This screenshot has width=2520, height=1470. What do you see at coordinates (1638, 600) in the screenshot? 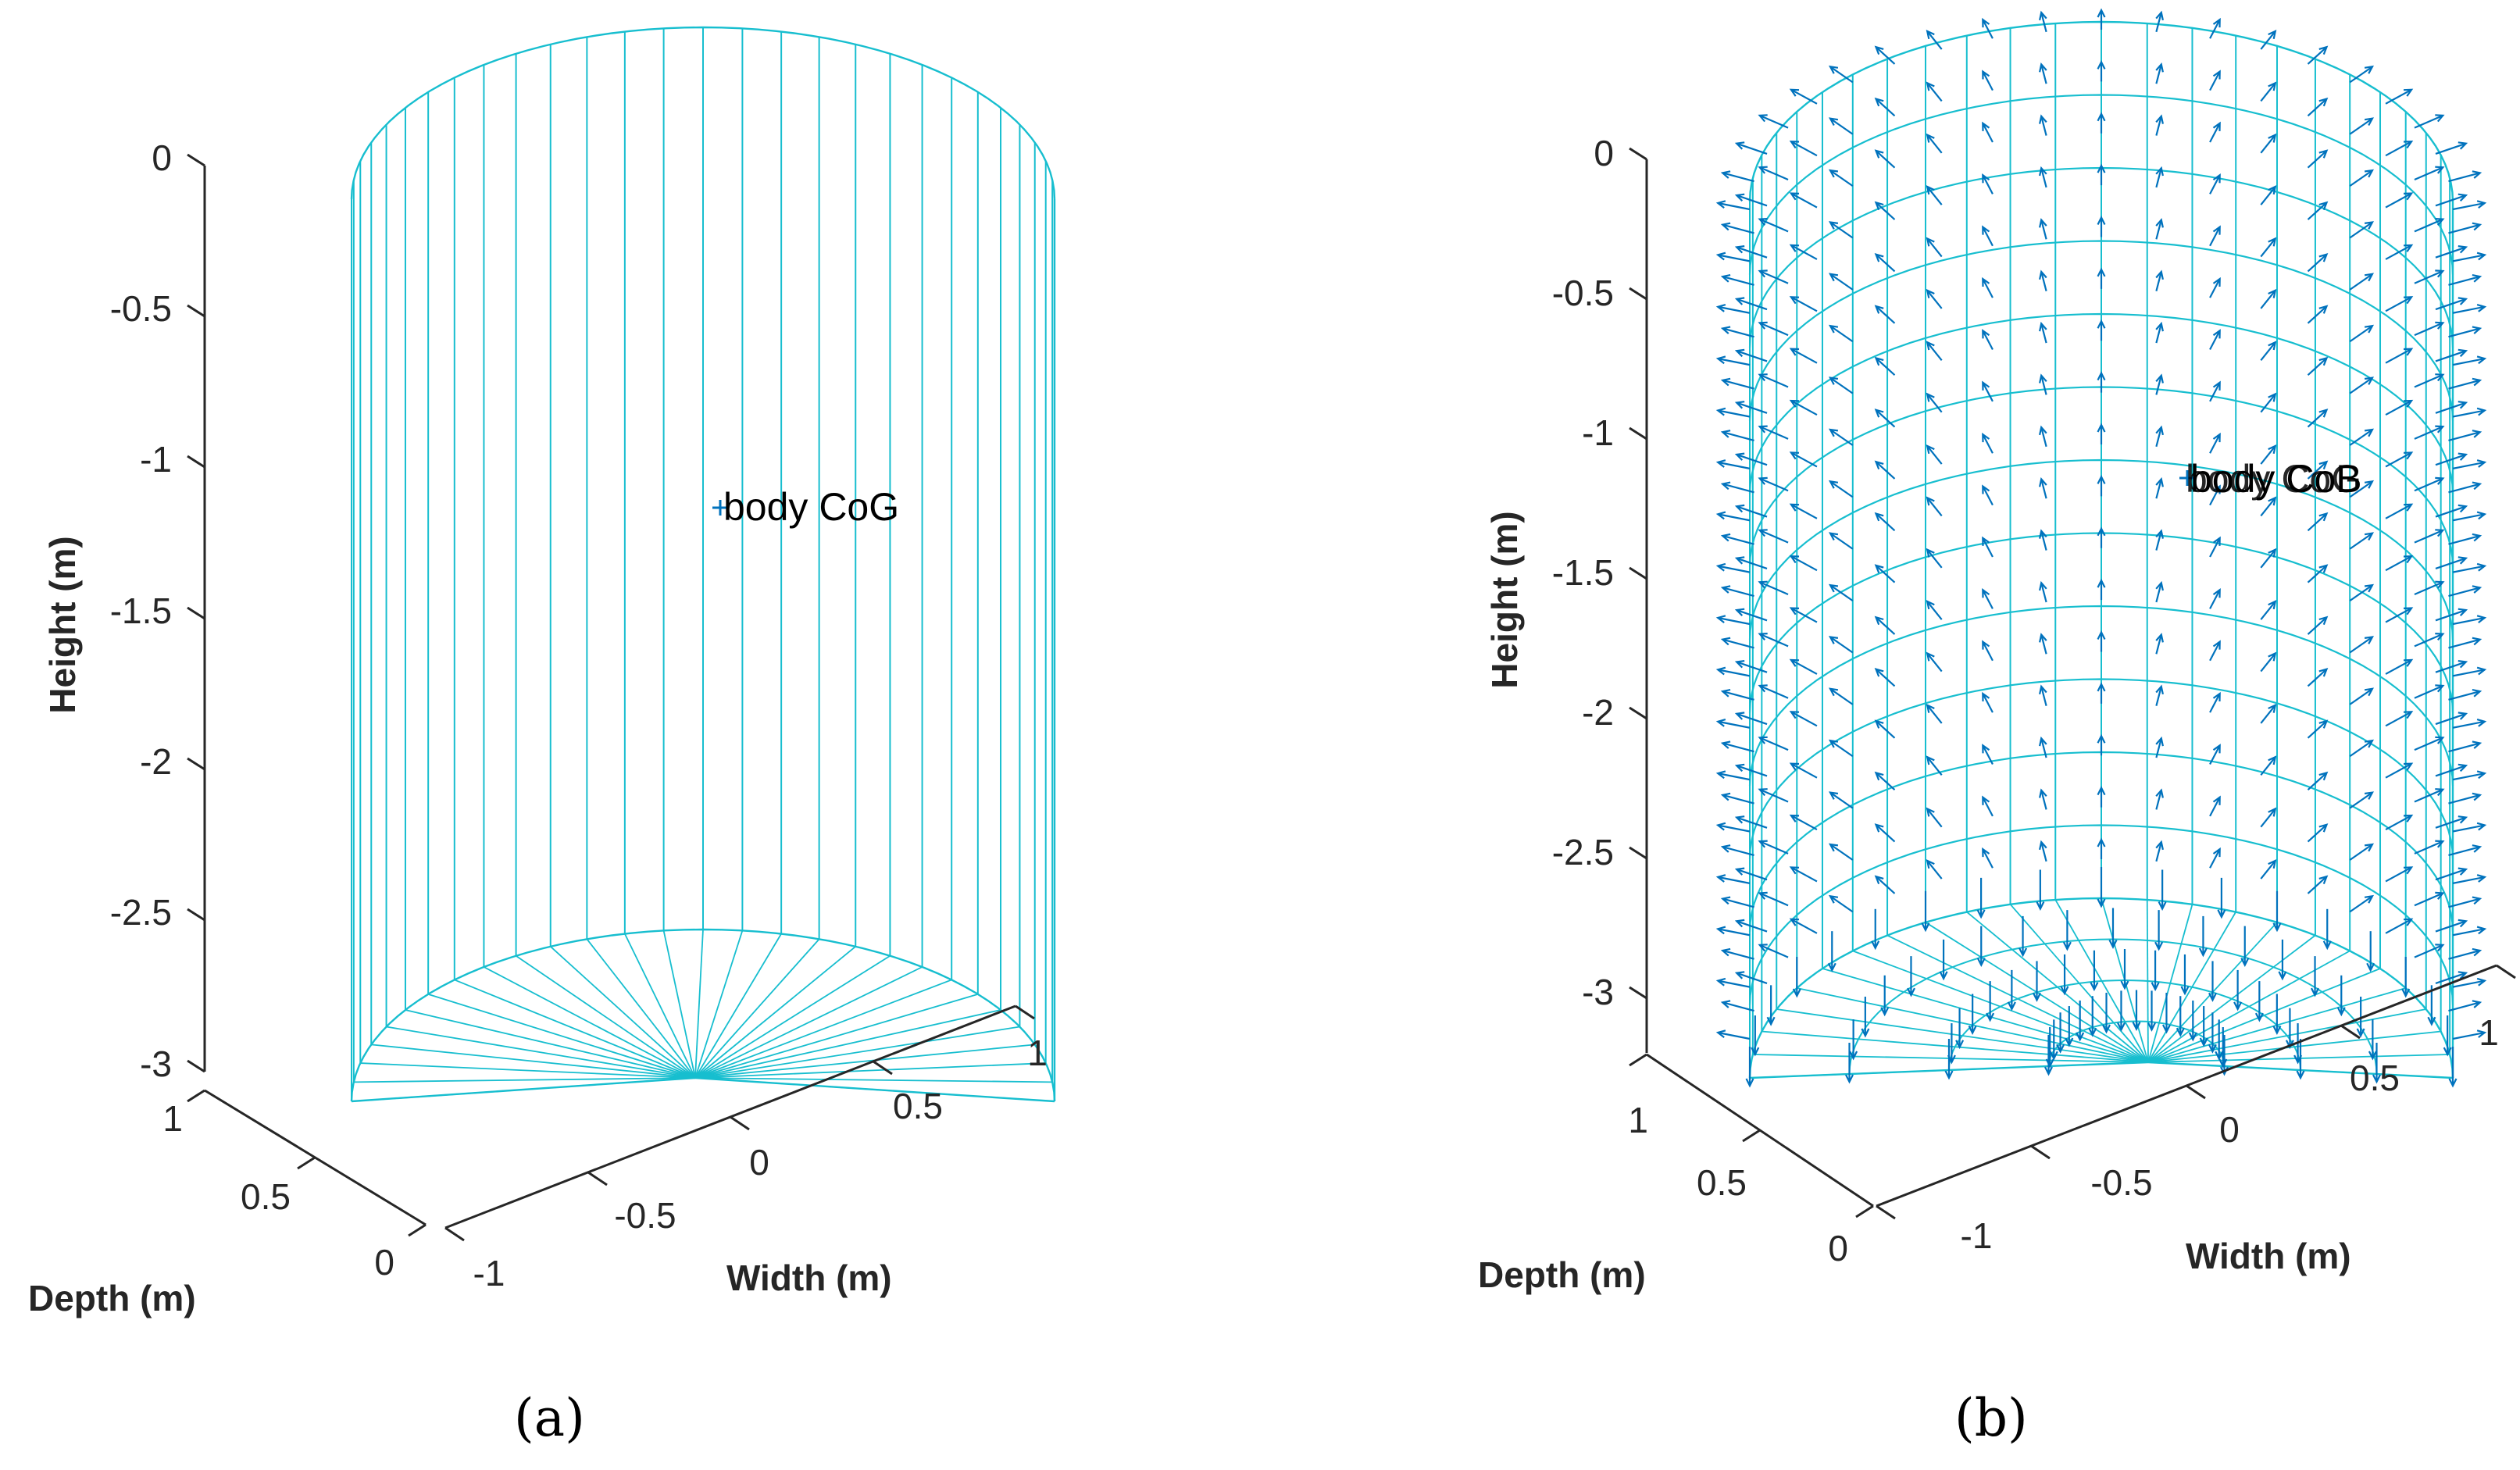
I see `height-axis-b` at bounding box center [1638, 600].